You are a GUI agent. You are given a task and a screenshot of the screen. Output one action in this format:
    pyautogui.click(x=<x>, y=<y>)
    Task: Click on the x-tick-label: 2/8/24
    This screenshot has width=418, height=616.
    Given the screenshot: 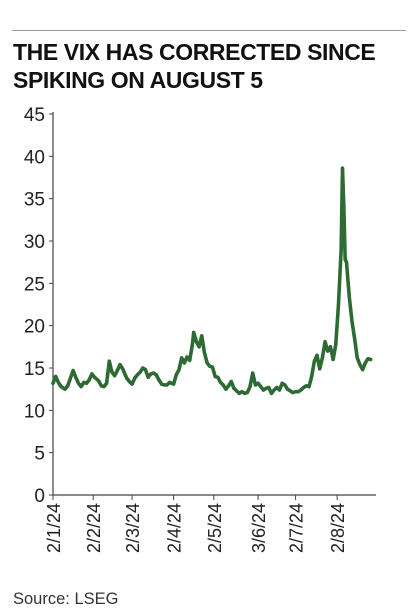 What is the action you would take?
    pyautogui.click(x=338, y=528)
    